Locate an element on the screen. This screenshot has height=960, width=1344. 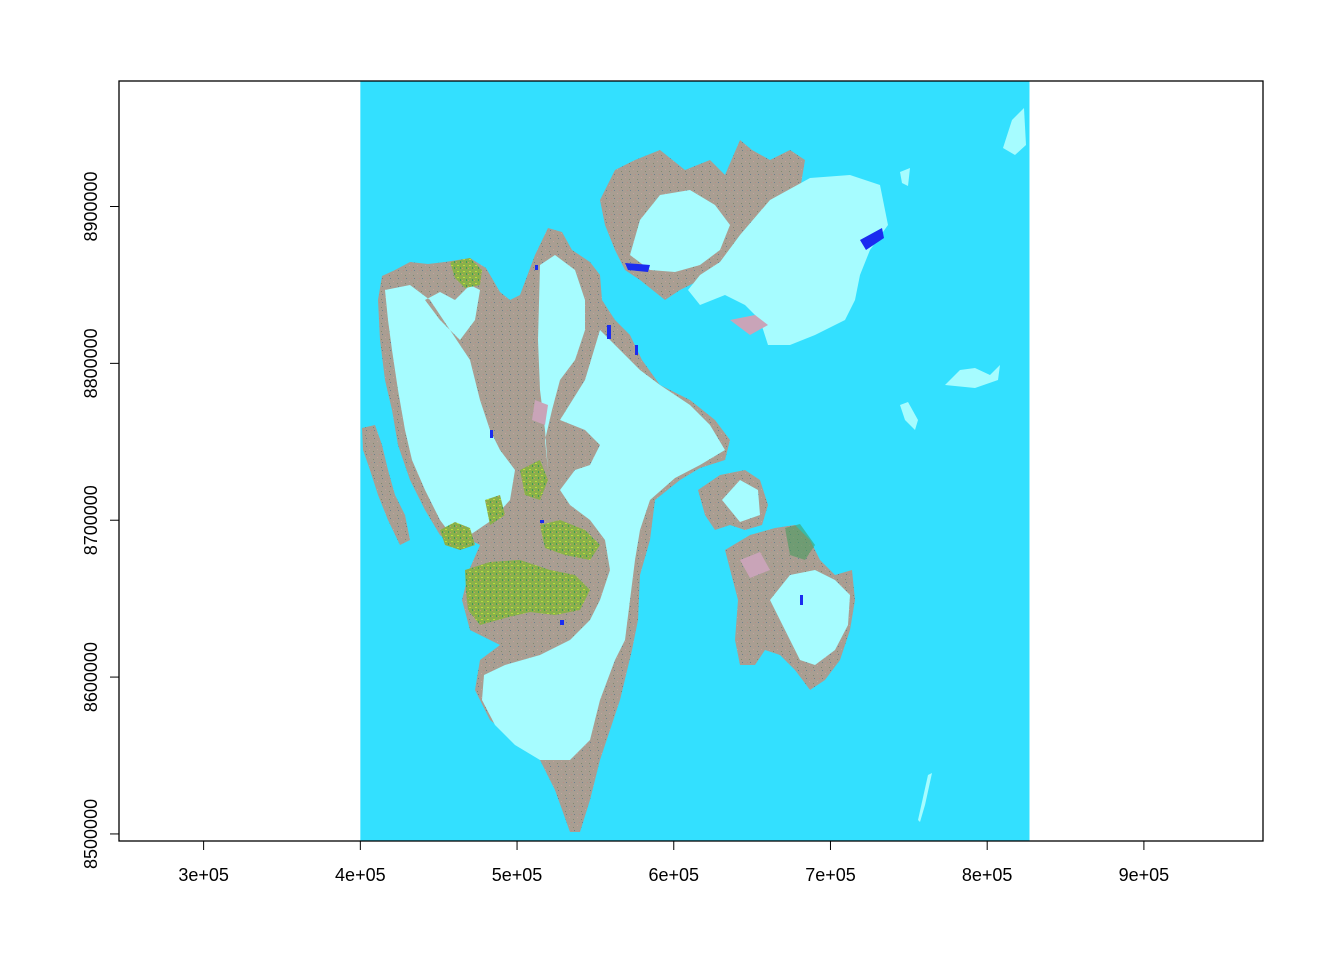
hopen is located at coordinates (925, 797).